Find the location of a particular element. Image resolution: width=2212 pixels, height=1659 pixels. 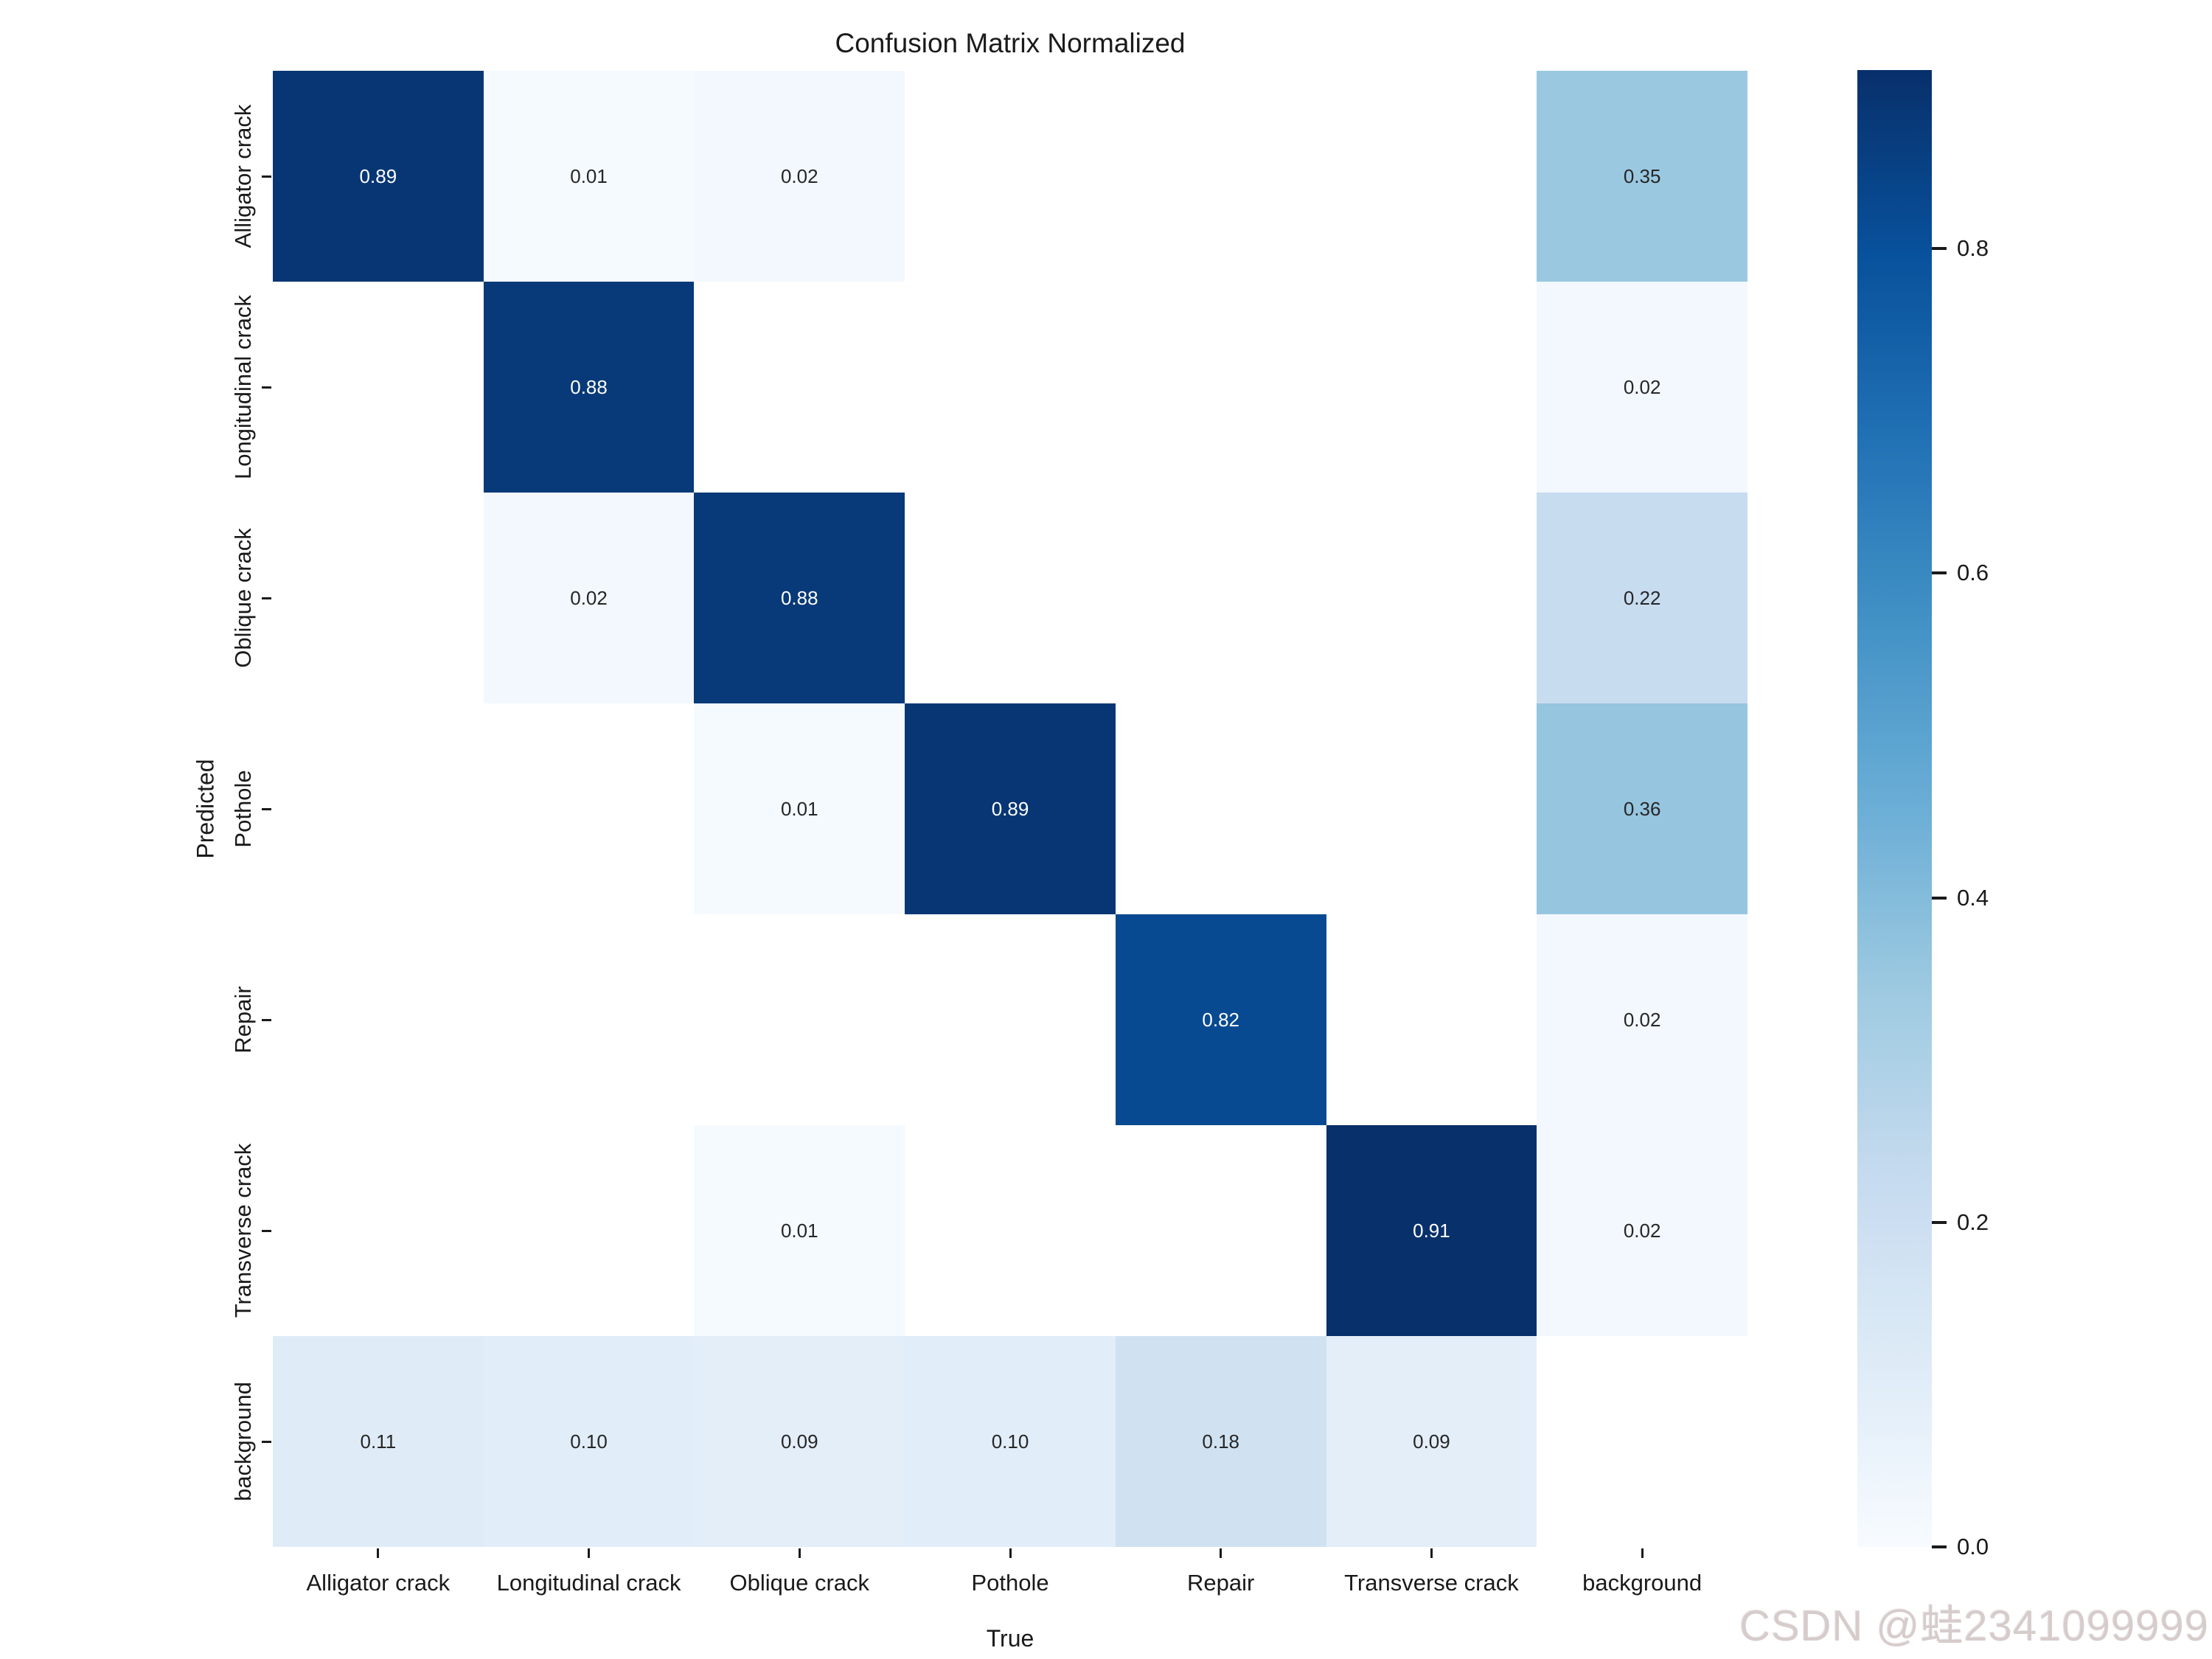

heatmap-cell: 0.18 is located at coordinates (1220, 1441).